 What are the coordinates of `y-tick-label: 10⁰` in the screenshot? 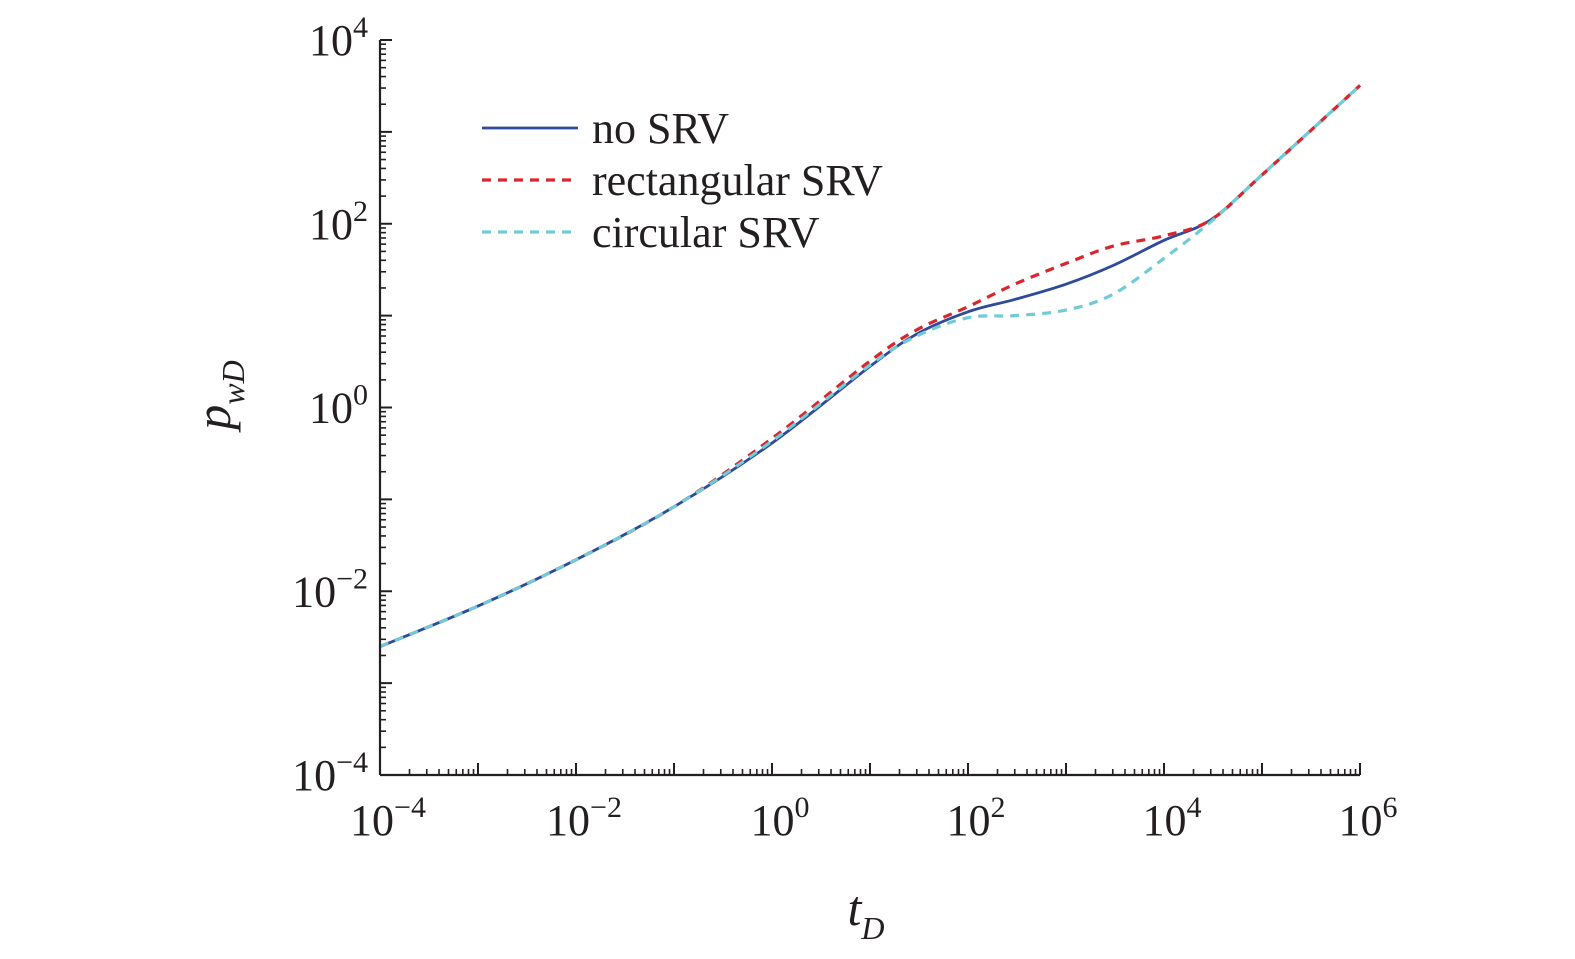 It's located at (338, 406).